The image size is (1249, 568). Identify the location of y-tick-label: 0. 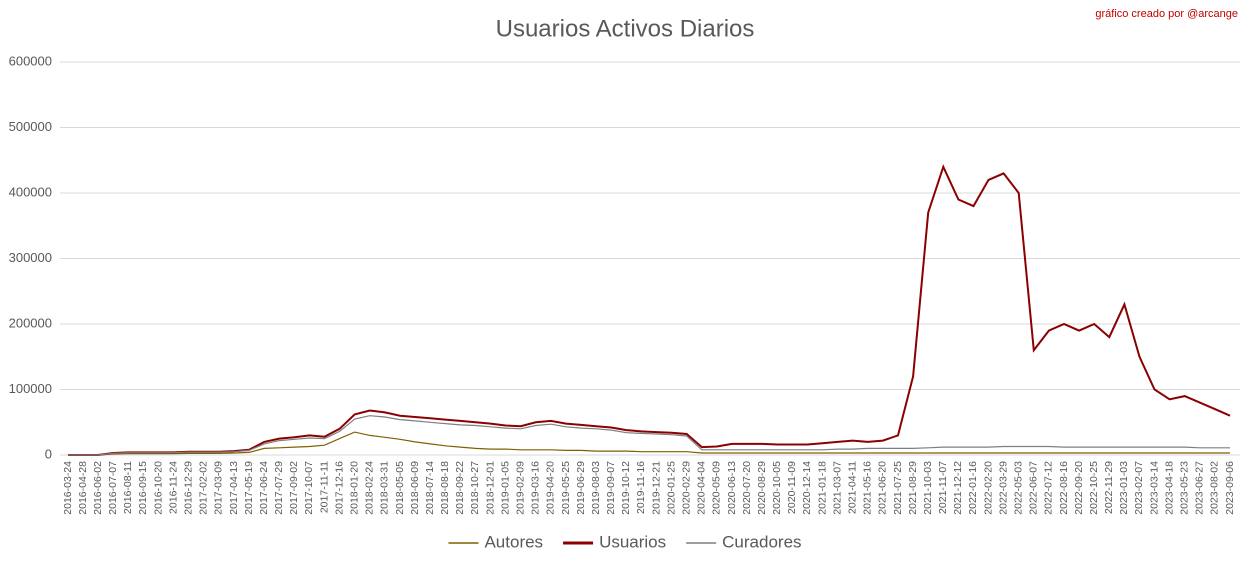
(48, 453).